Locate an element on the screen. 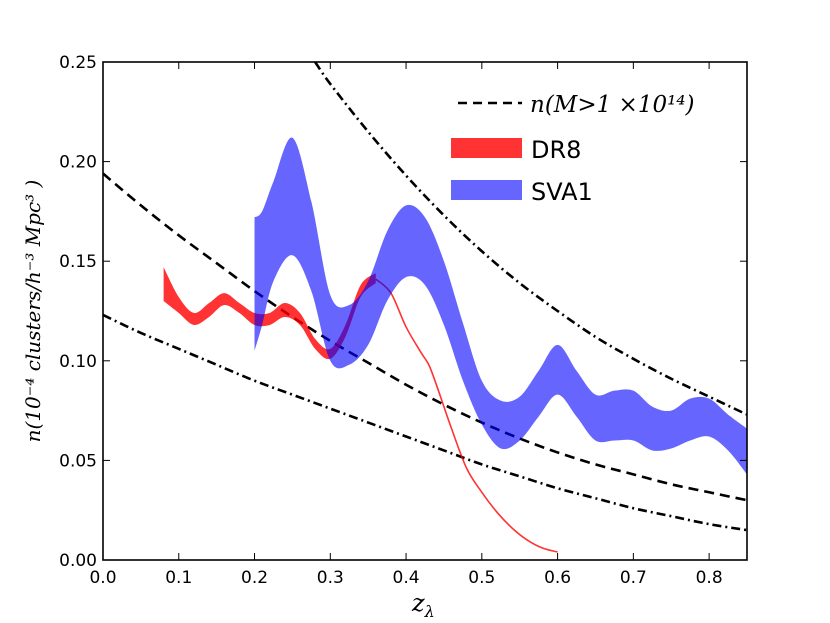 Image resolution: width=830 pixels, height=623 pixels. x-axis-label-main: z is located at coordinates (418, 603).